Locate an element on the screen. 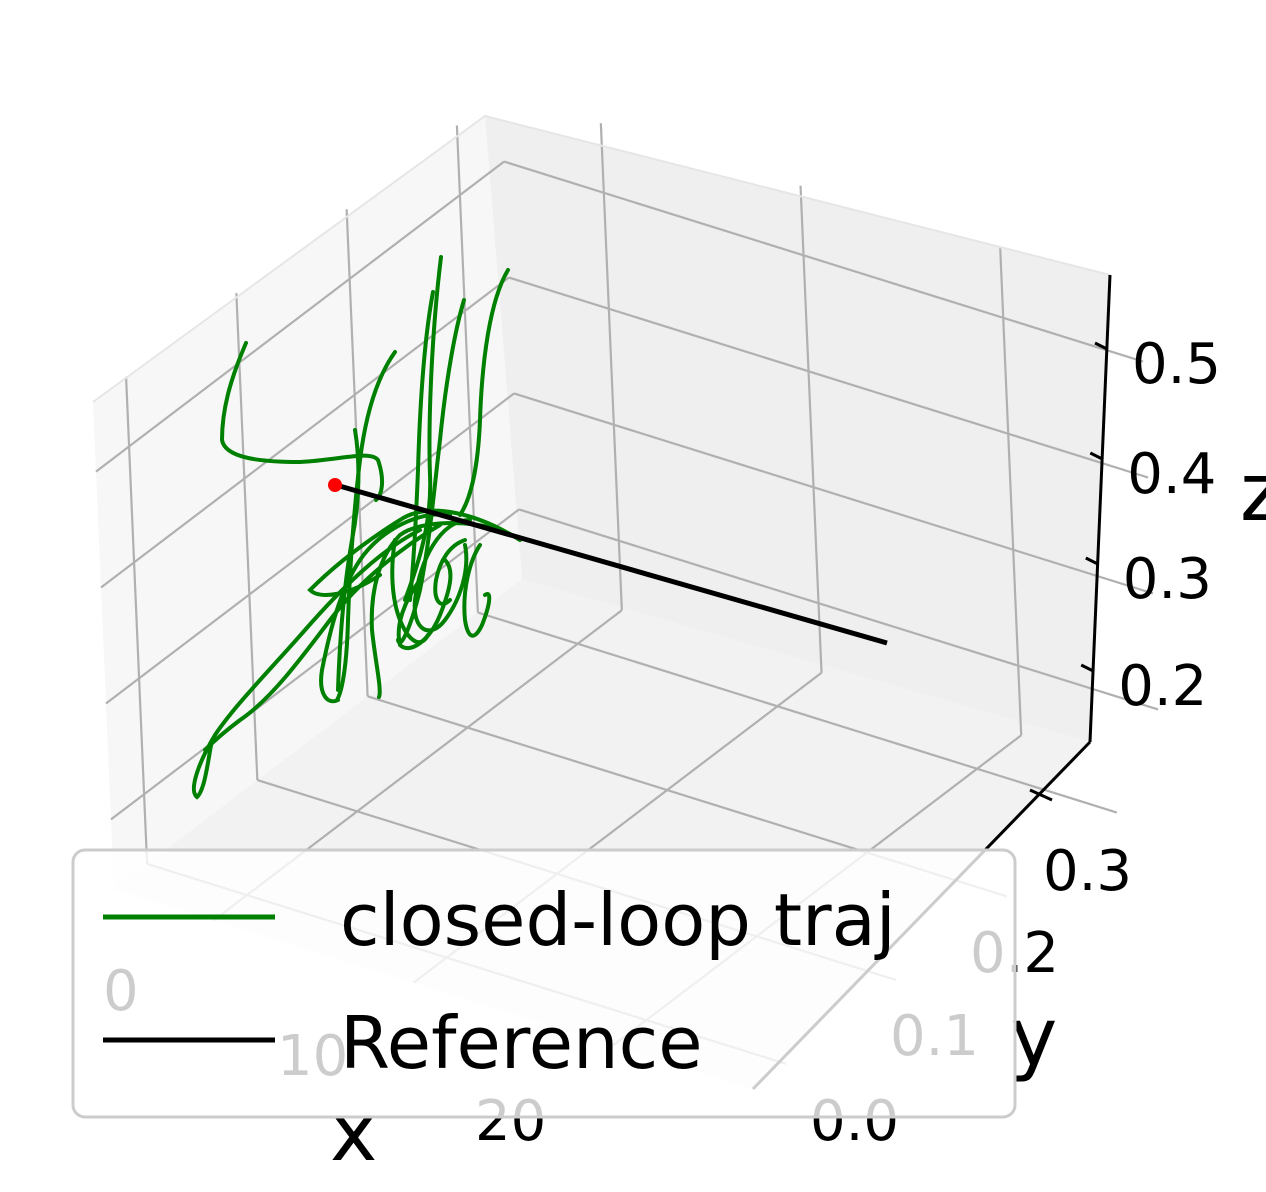 Image resolution: width=1266 pixels, height=1192 pixels. legend-label-closed-loop: closed-loop traj is located at coordinates (618, 920).